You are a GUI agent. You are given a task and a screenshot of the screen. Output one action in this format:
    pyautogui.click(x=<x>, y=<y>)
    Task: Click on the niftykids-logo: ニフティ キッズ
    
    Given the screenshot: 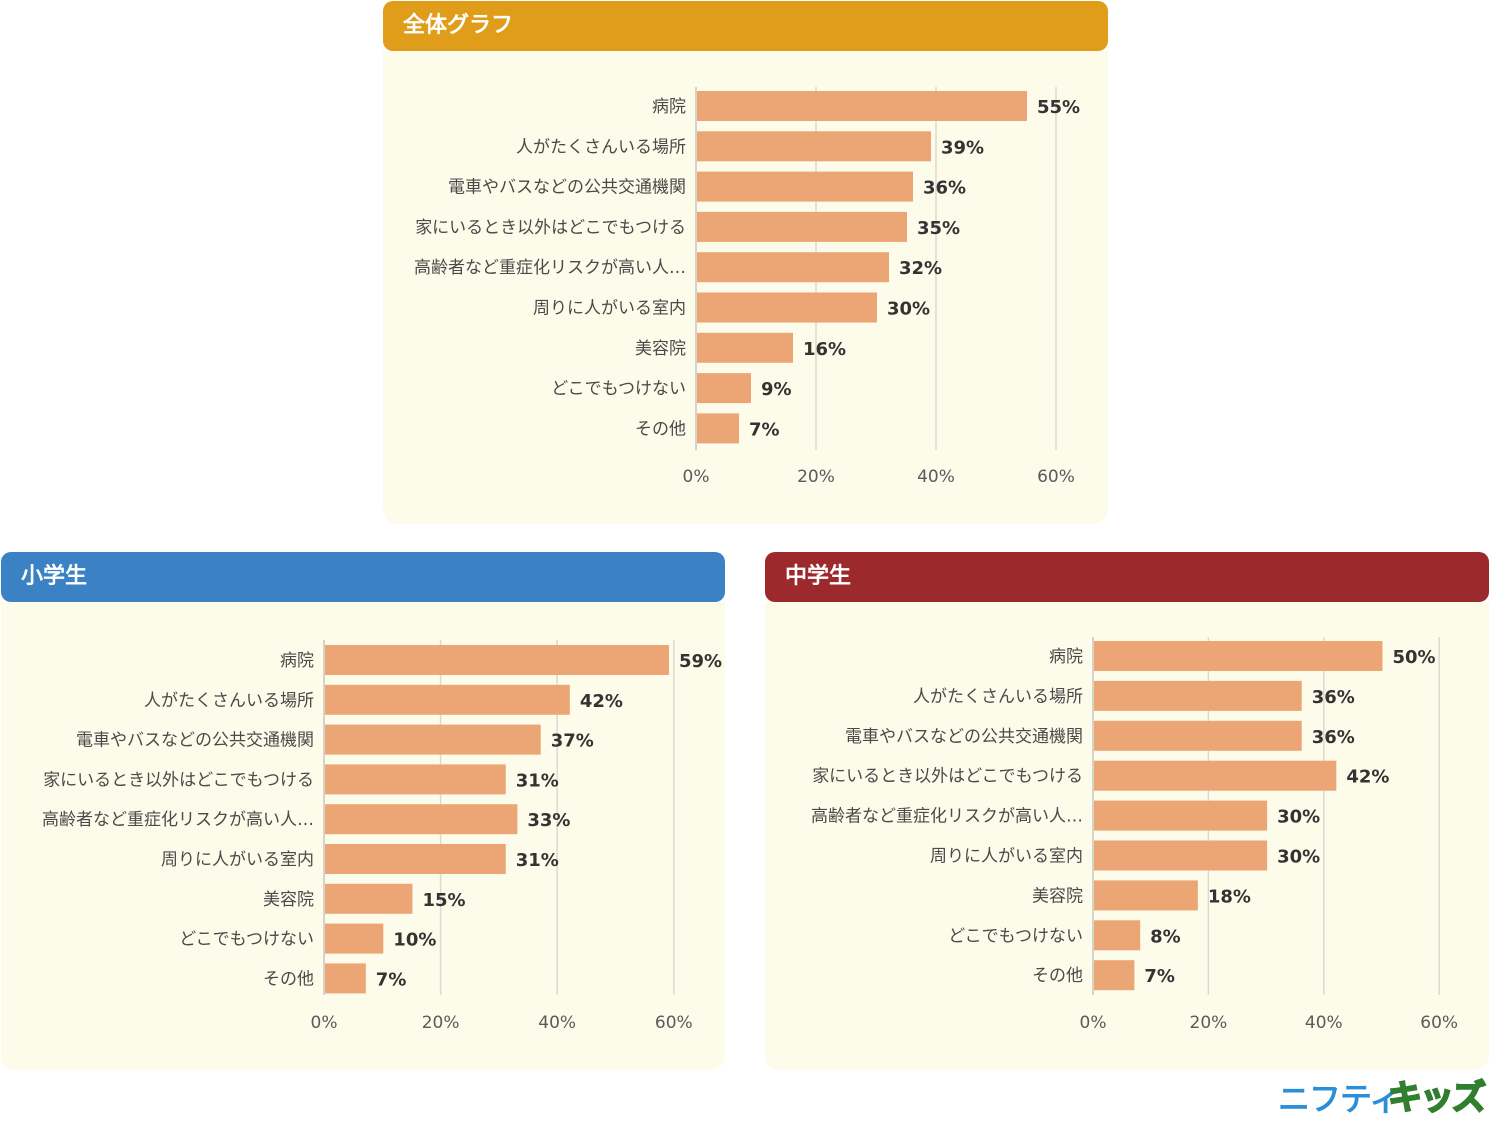 What is the action you would take?
    pyautogui.click(x=1382, y=1095)
    